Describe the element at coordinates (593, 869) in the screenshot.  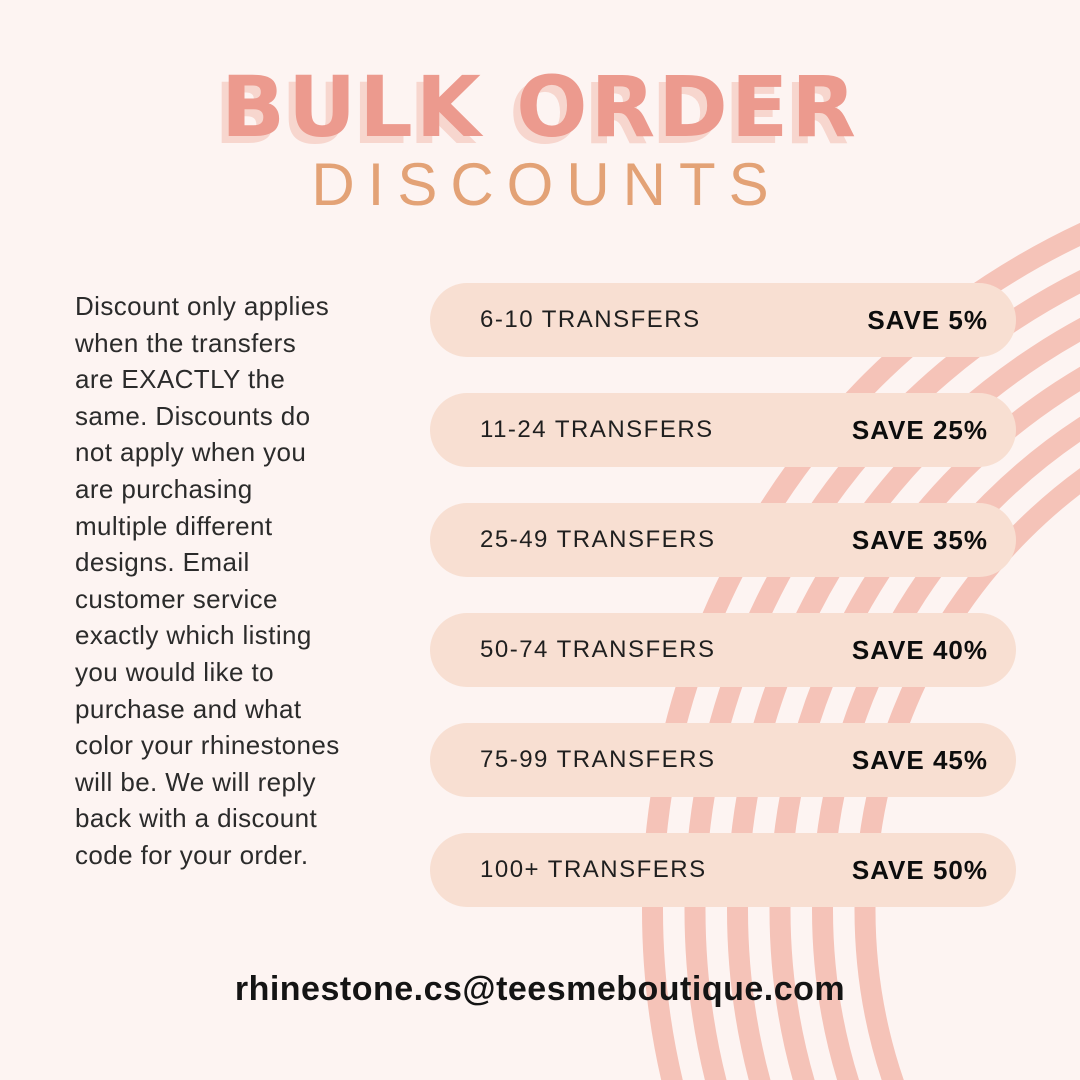
I see `transfer-range-label: 100+ TRANSFERS` at that location.